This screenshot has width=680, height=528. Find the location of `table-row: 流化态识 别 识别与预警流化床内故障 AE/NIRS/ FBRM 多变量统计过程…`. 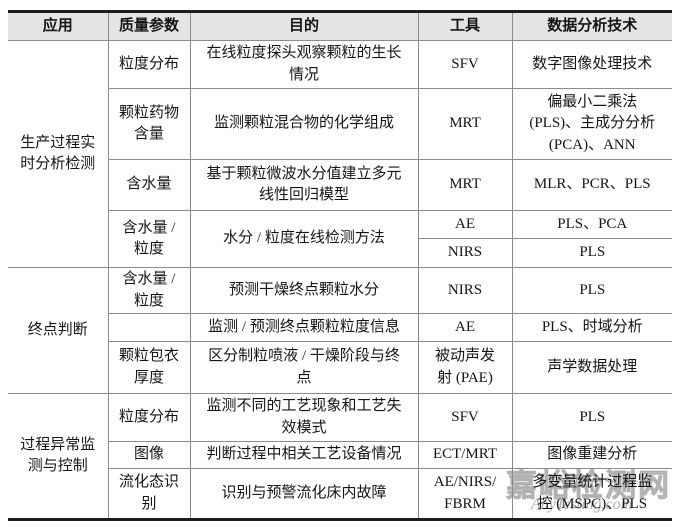

table-row: 流化态识 别 识别与预警流化床内故障 AE/NIRS/ FBRM 多变量统计过程… is located at coordinates (340, 494).